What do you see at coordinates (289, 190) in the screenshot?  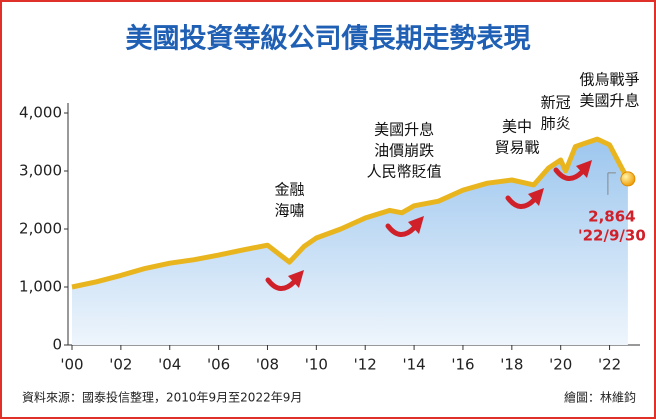 I see `annotation: 金融` at bounding box center [289, 190].